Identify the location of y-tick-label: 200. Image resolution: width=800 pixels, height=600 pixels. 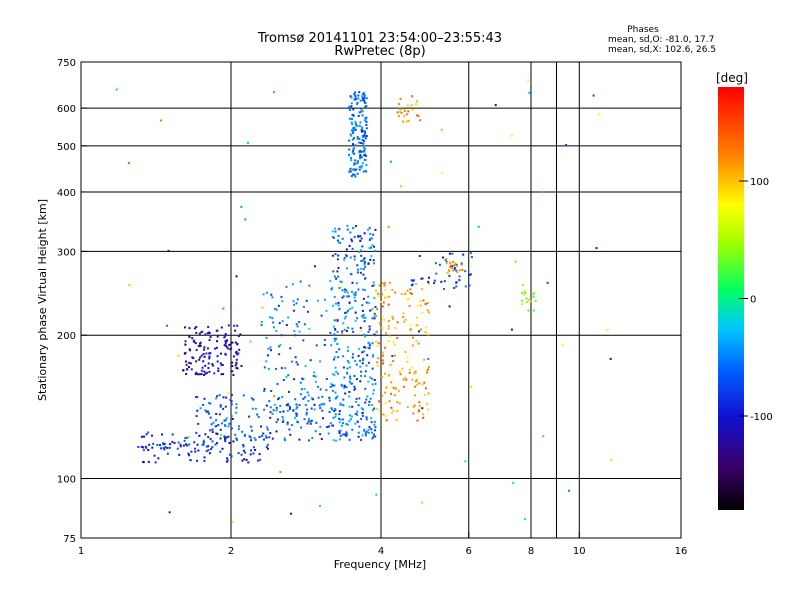
(66, 336).